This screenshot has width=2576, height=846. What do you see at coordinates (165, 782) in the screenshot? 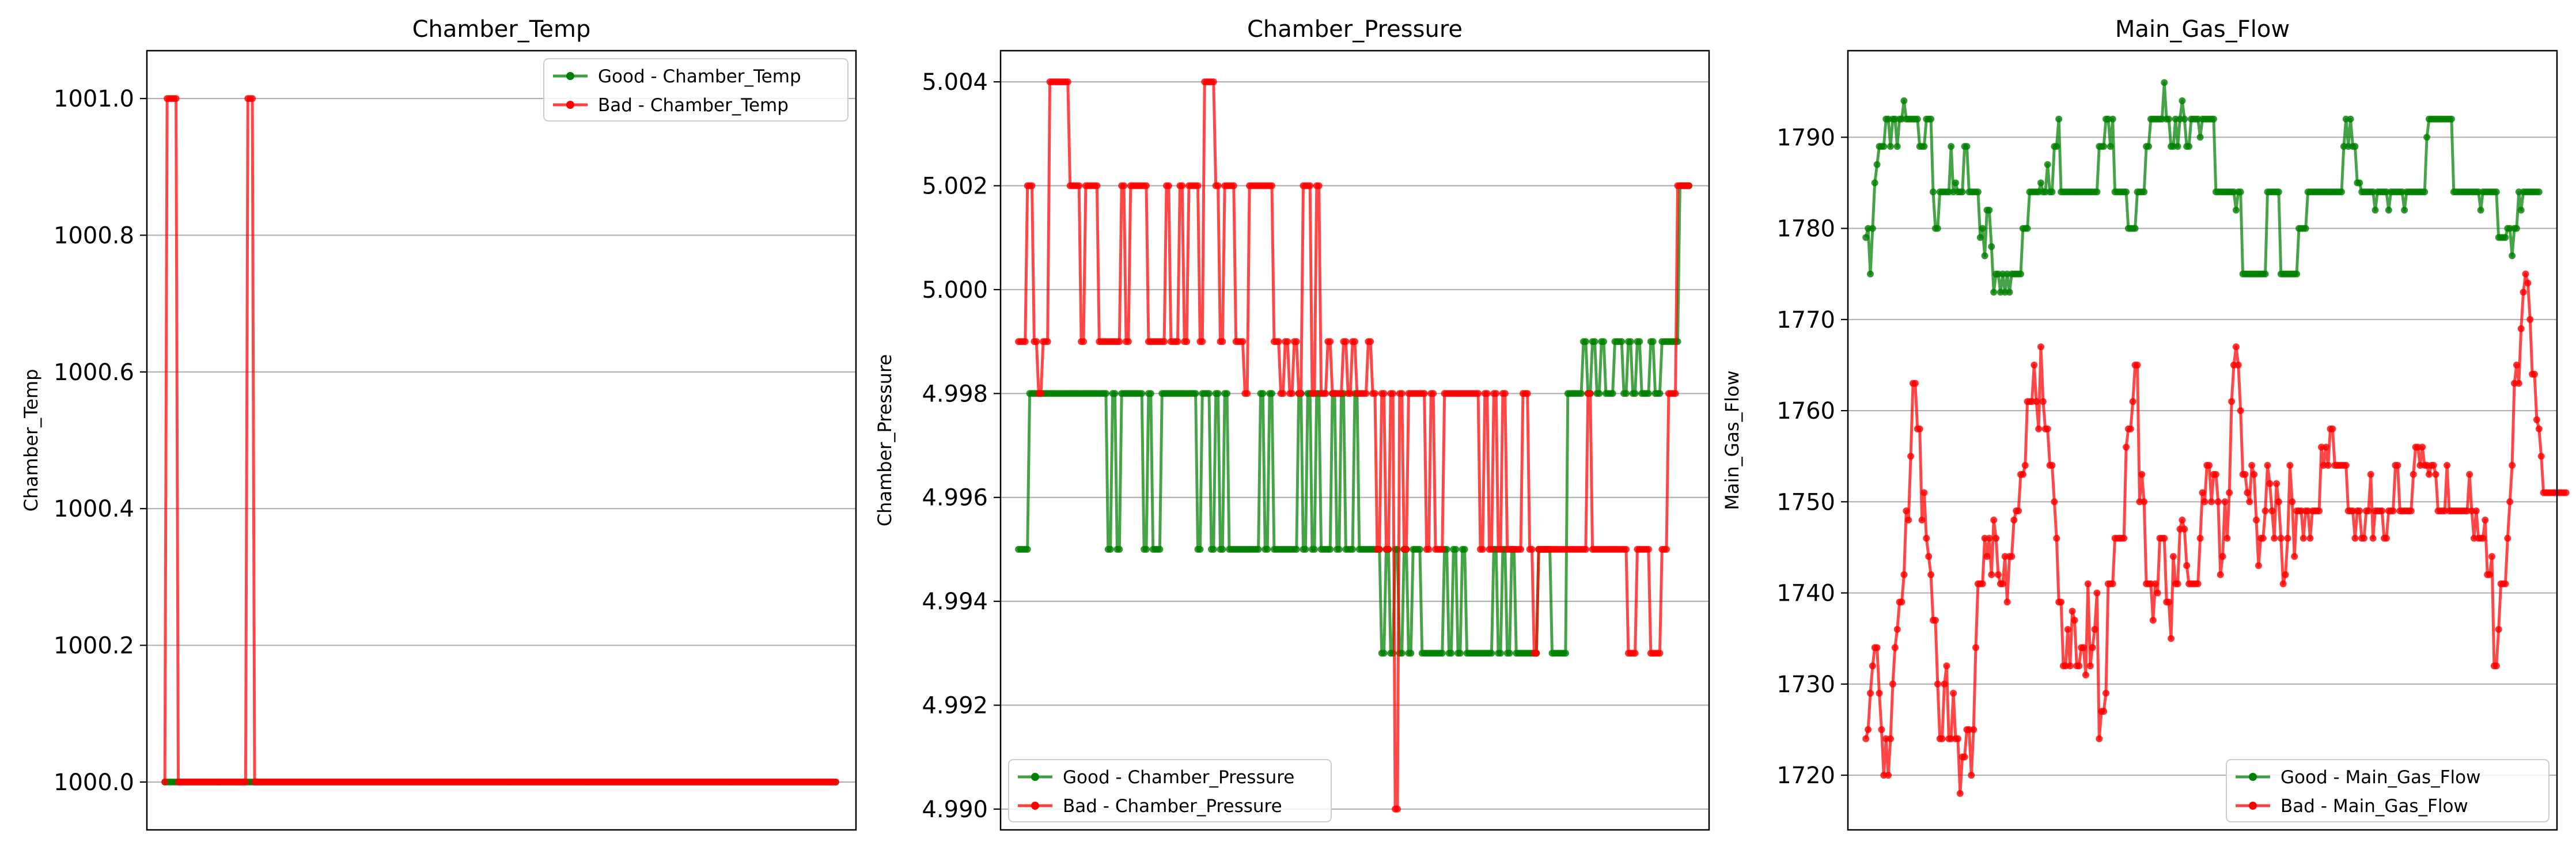
I see `chart-chamber-temp-series-bad-point` at bounding box center [165, 782].